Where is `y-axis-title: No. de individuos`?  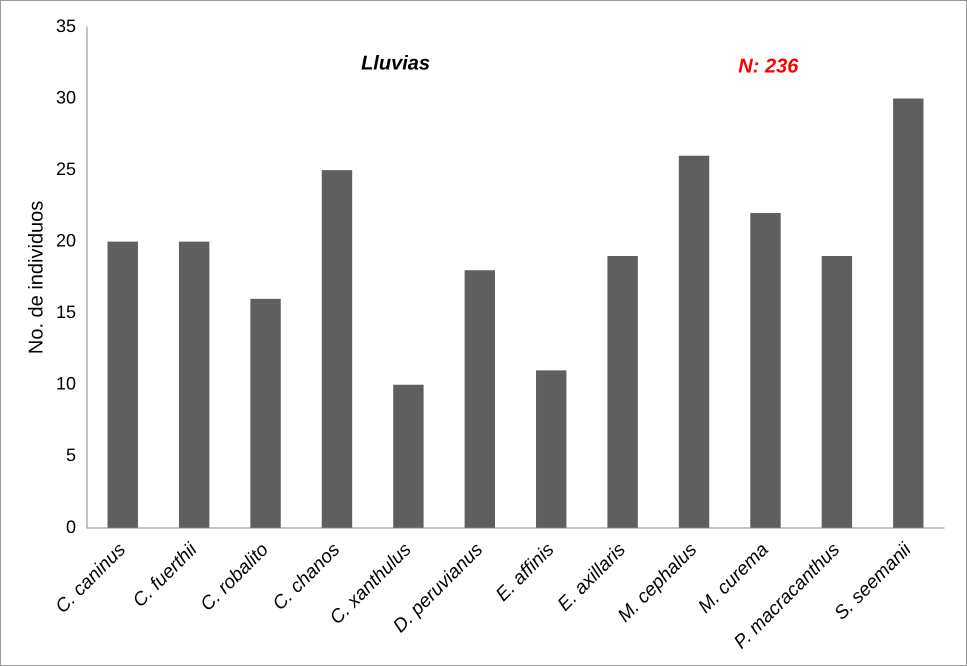 y-axis-title: No. de individuos is located at coordinates (37, 277).